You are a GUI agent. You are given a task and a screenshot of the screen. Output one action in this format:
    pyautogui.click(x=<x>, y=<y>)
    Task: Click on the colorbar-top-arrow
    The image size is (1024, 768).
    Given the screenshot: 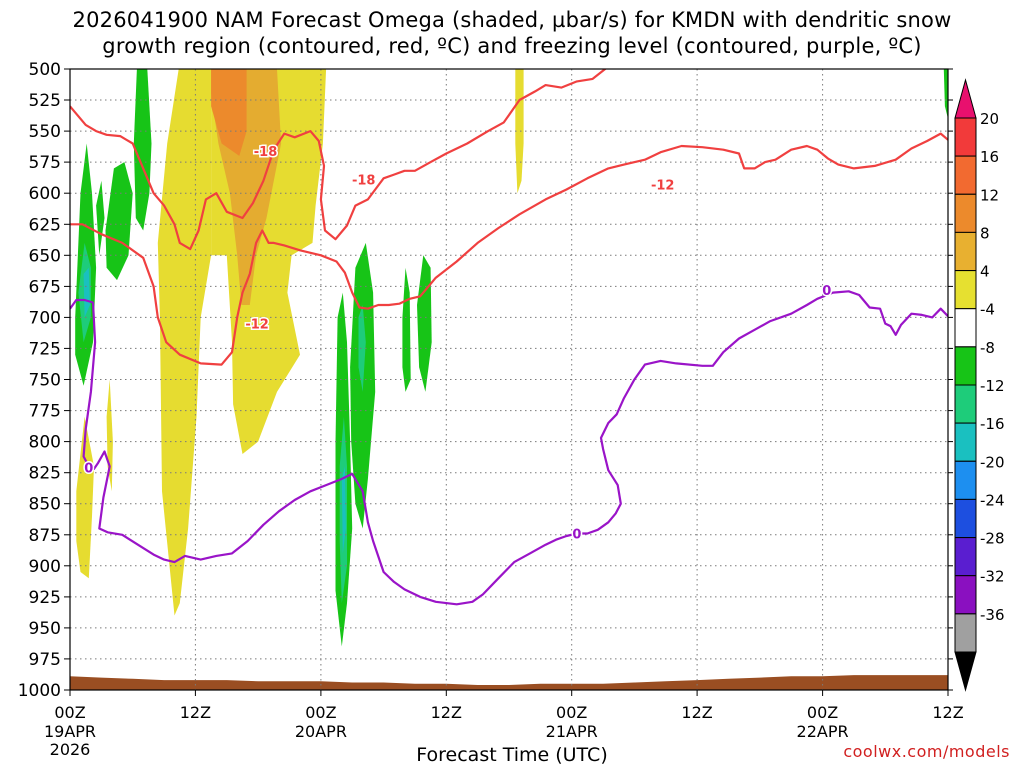 What is the action you would take?
    pyautogui.click(x=965, y=98)
    